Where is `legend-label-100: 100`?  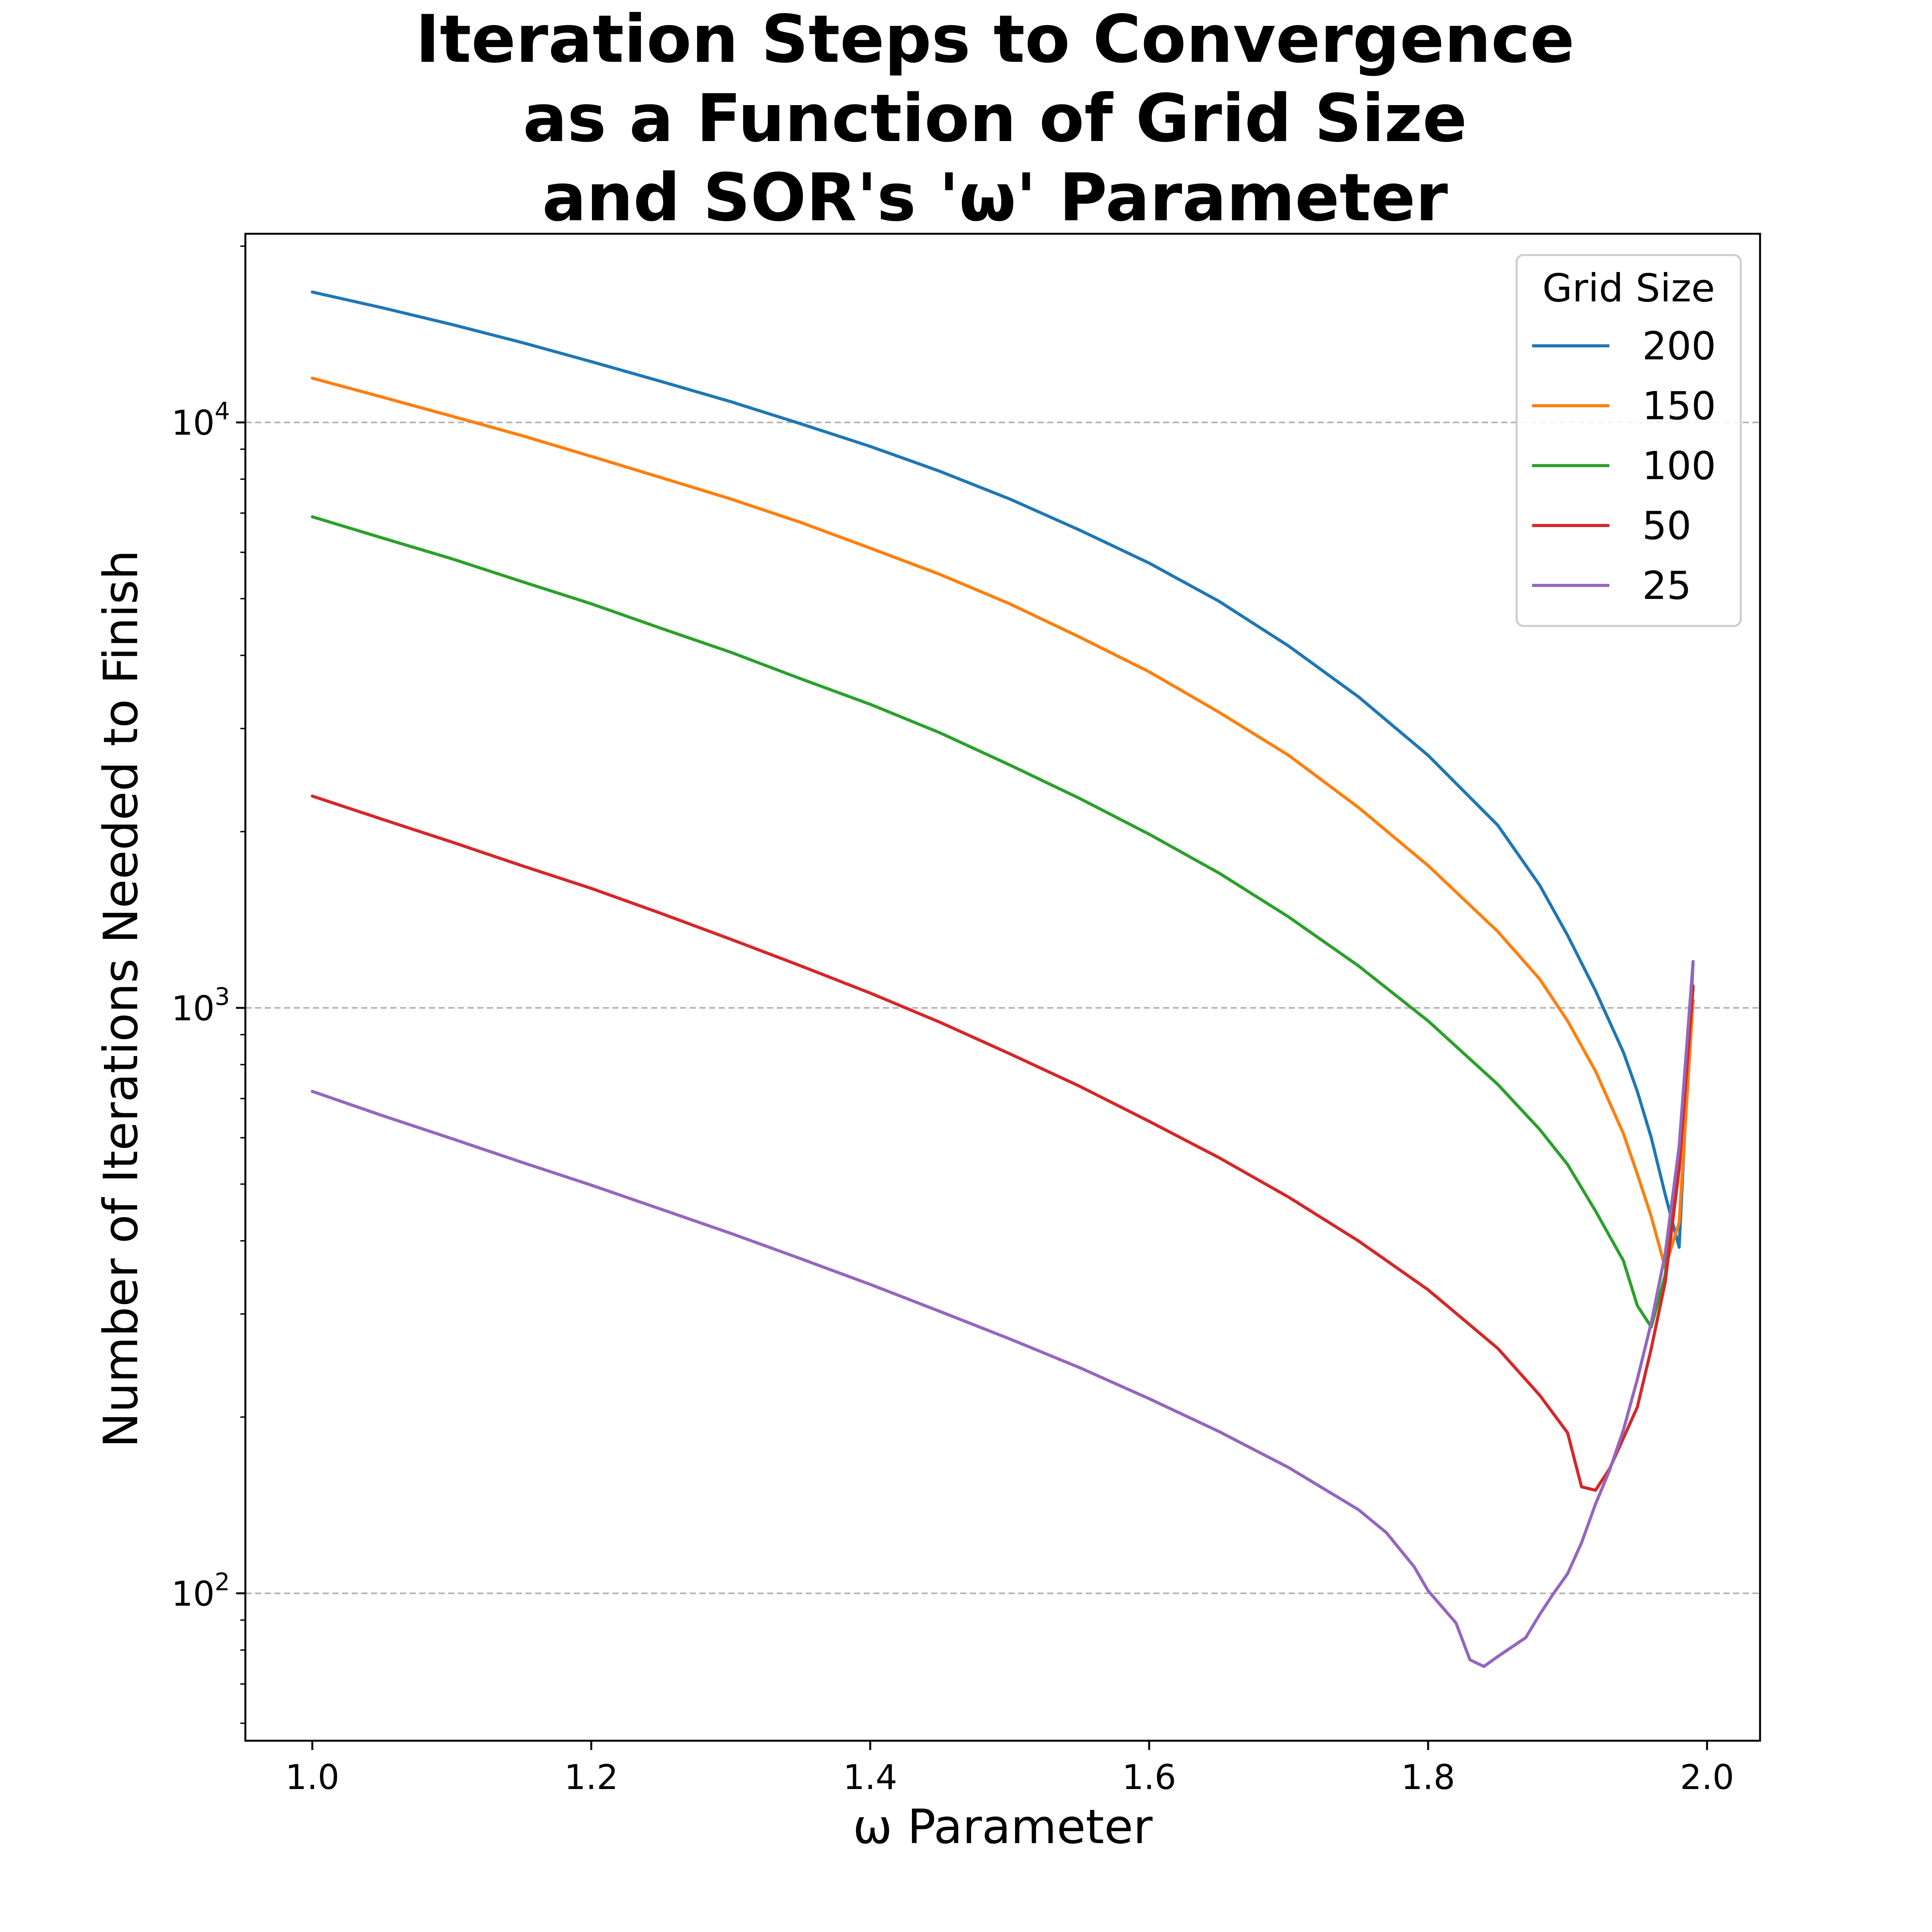
legend-label-100: 100 is located at coordinates (1679, 466).